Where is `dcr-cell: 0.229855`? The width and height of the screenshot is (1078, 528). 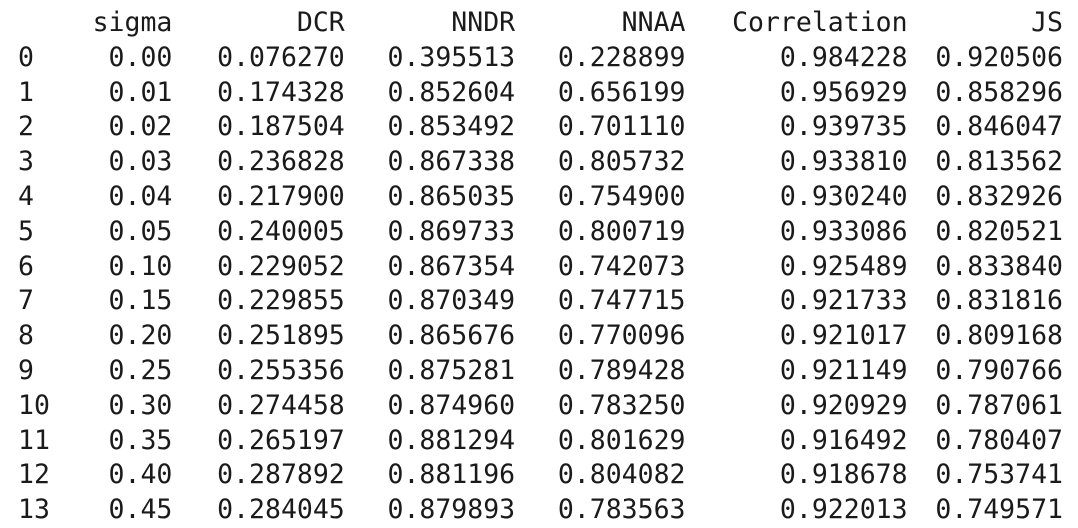 dcr-cell: 0.229855 is located at coordinates (281, 301).